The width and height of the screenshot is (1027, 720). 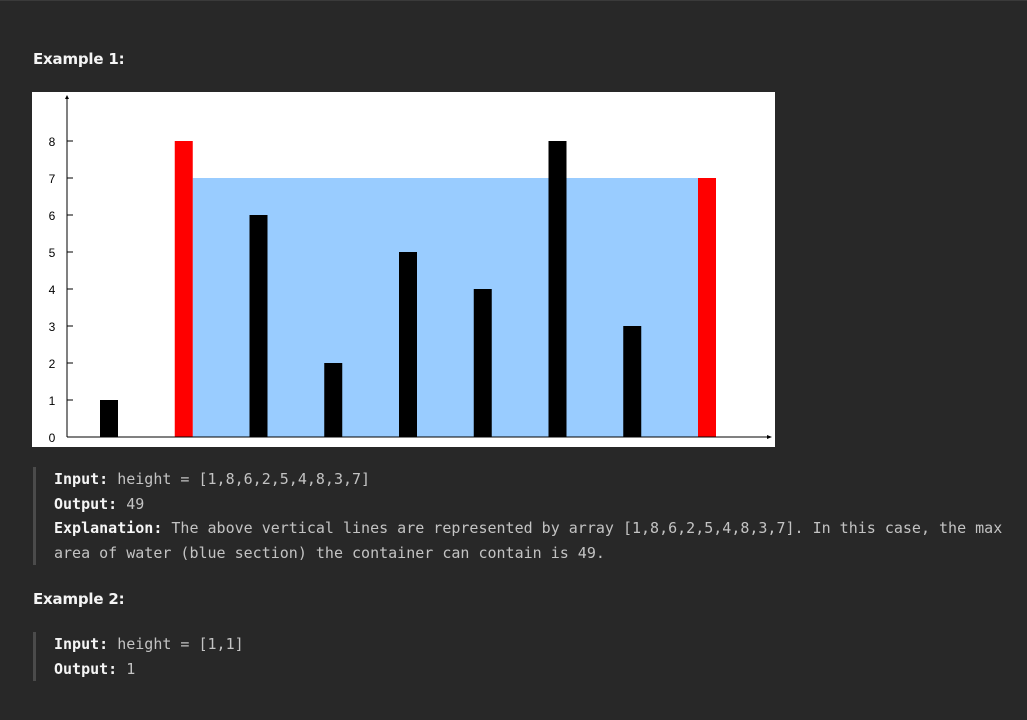 What do you see at coordinates (131, 668) in the screenshot?
I see `output-value: 1` at bounding box center [131, 668].